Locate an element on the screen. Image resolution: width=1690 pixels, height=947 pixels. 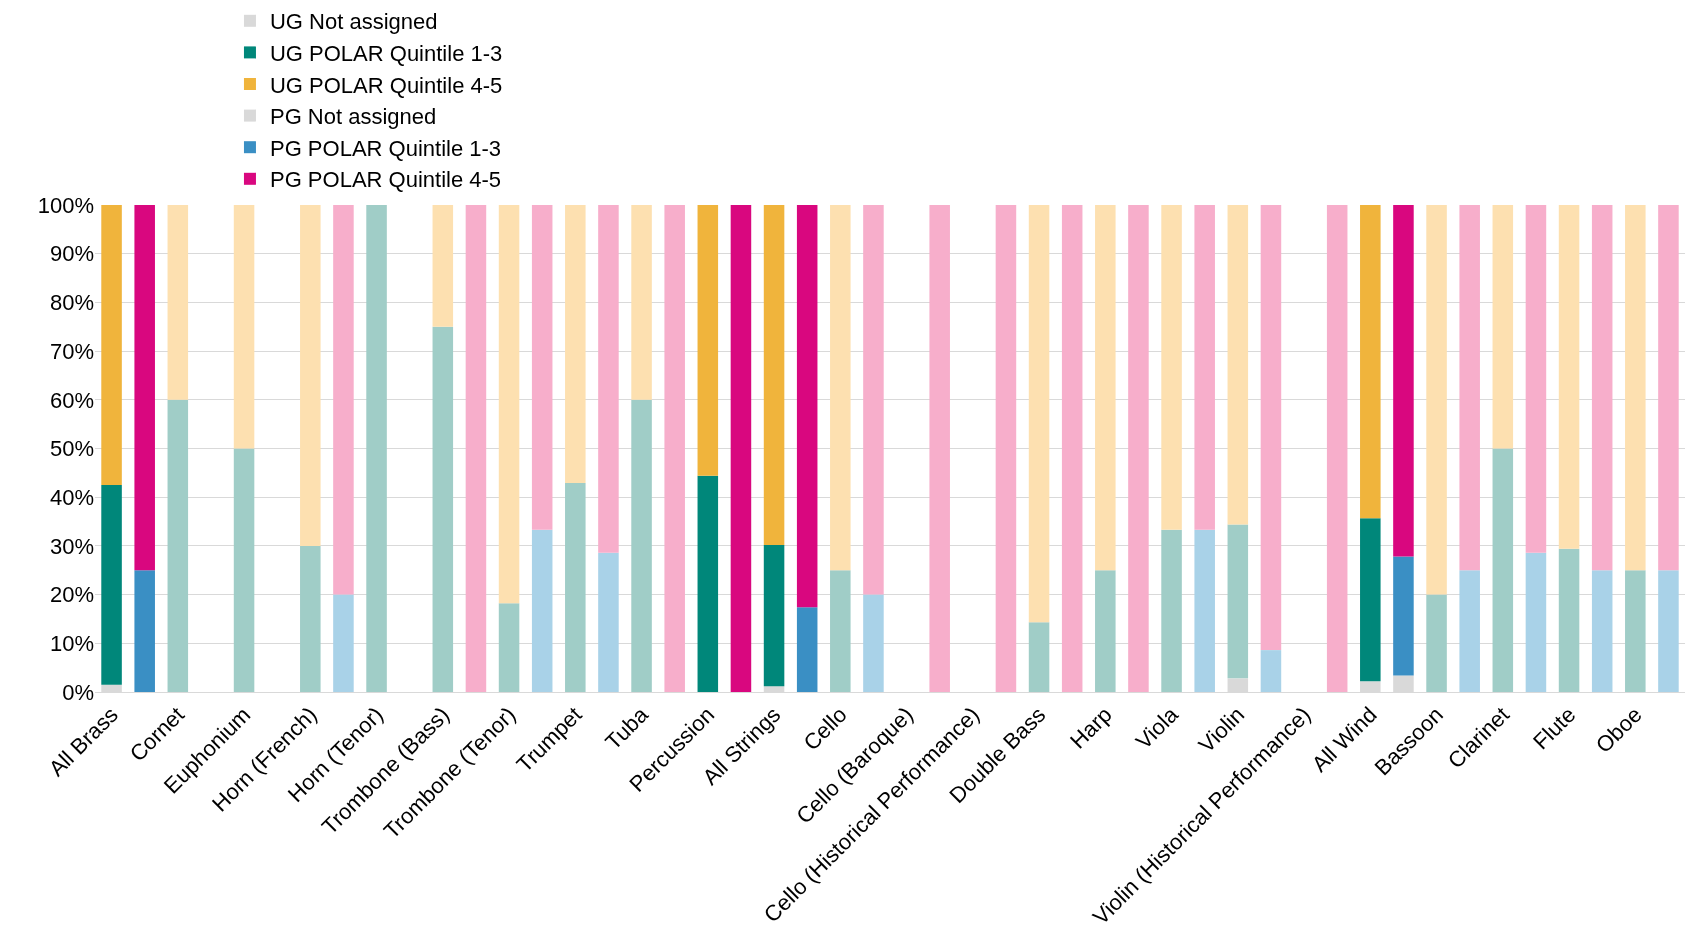
legend-label: UG POLAR Quintile 1-3 is located at coordinates (386, 53).